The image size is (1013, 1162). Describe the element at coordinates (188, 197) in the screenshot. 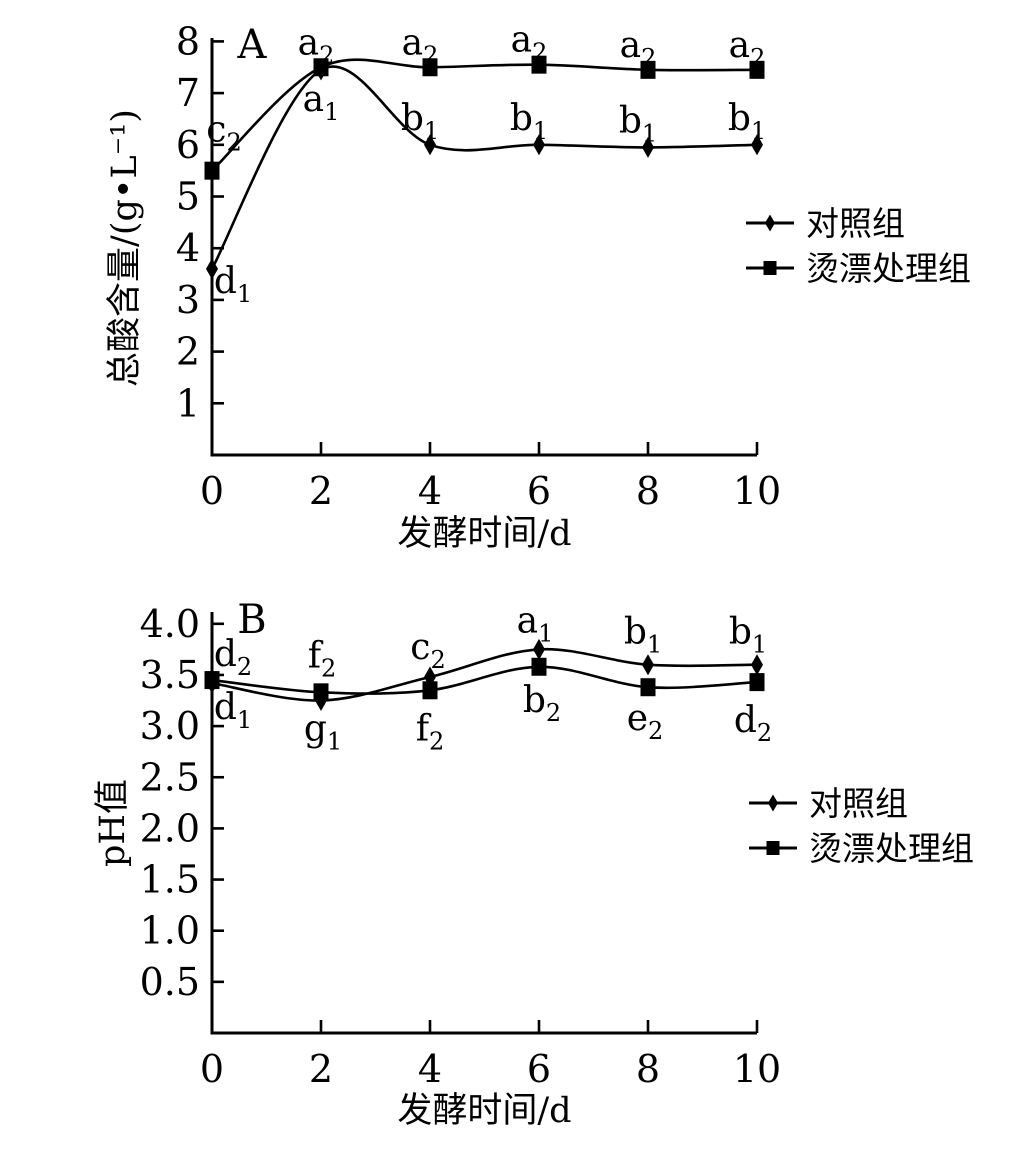

I see `y-tick-label: 5` at that location.